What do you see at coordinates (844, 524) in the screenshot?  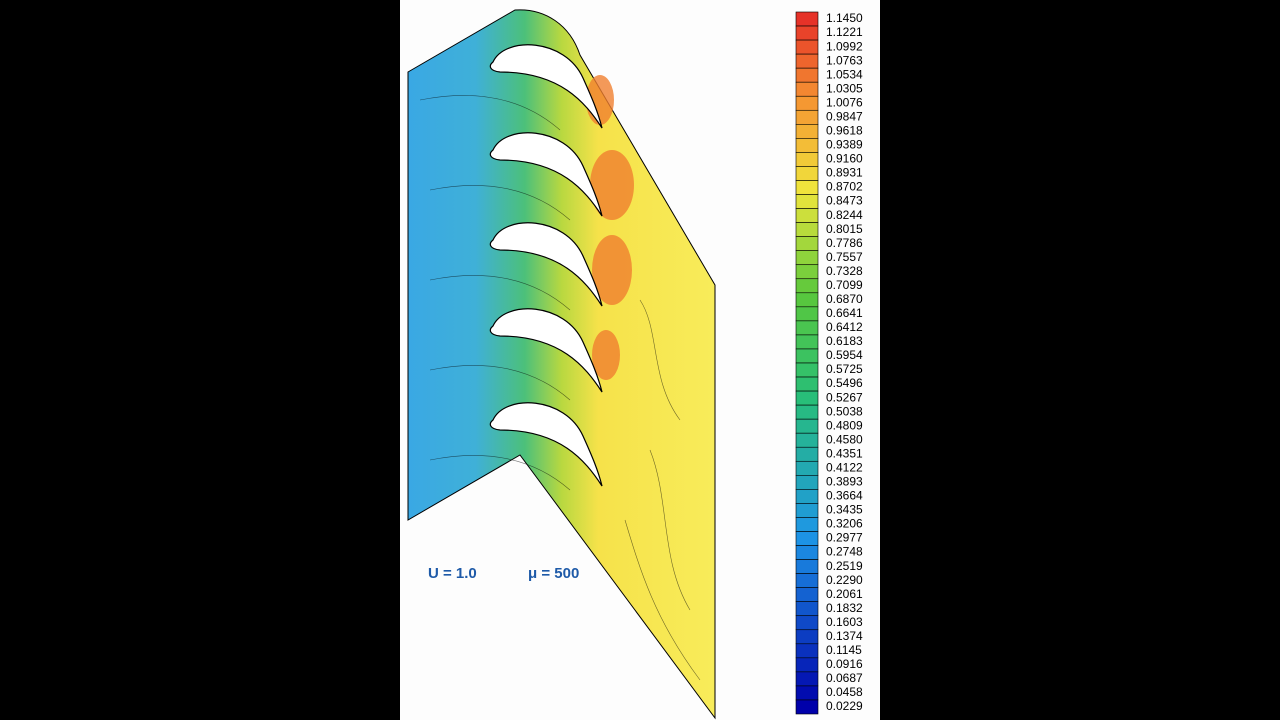 I see `colorbar-label: 0.3206` at bounding box center [844, 524].